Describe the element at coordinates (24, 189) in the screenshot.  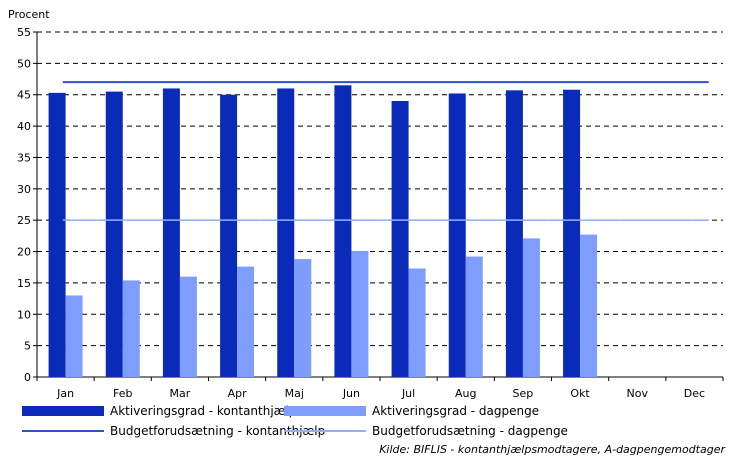
I see `y-tick-label: 30` at that location.